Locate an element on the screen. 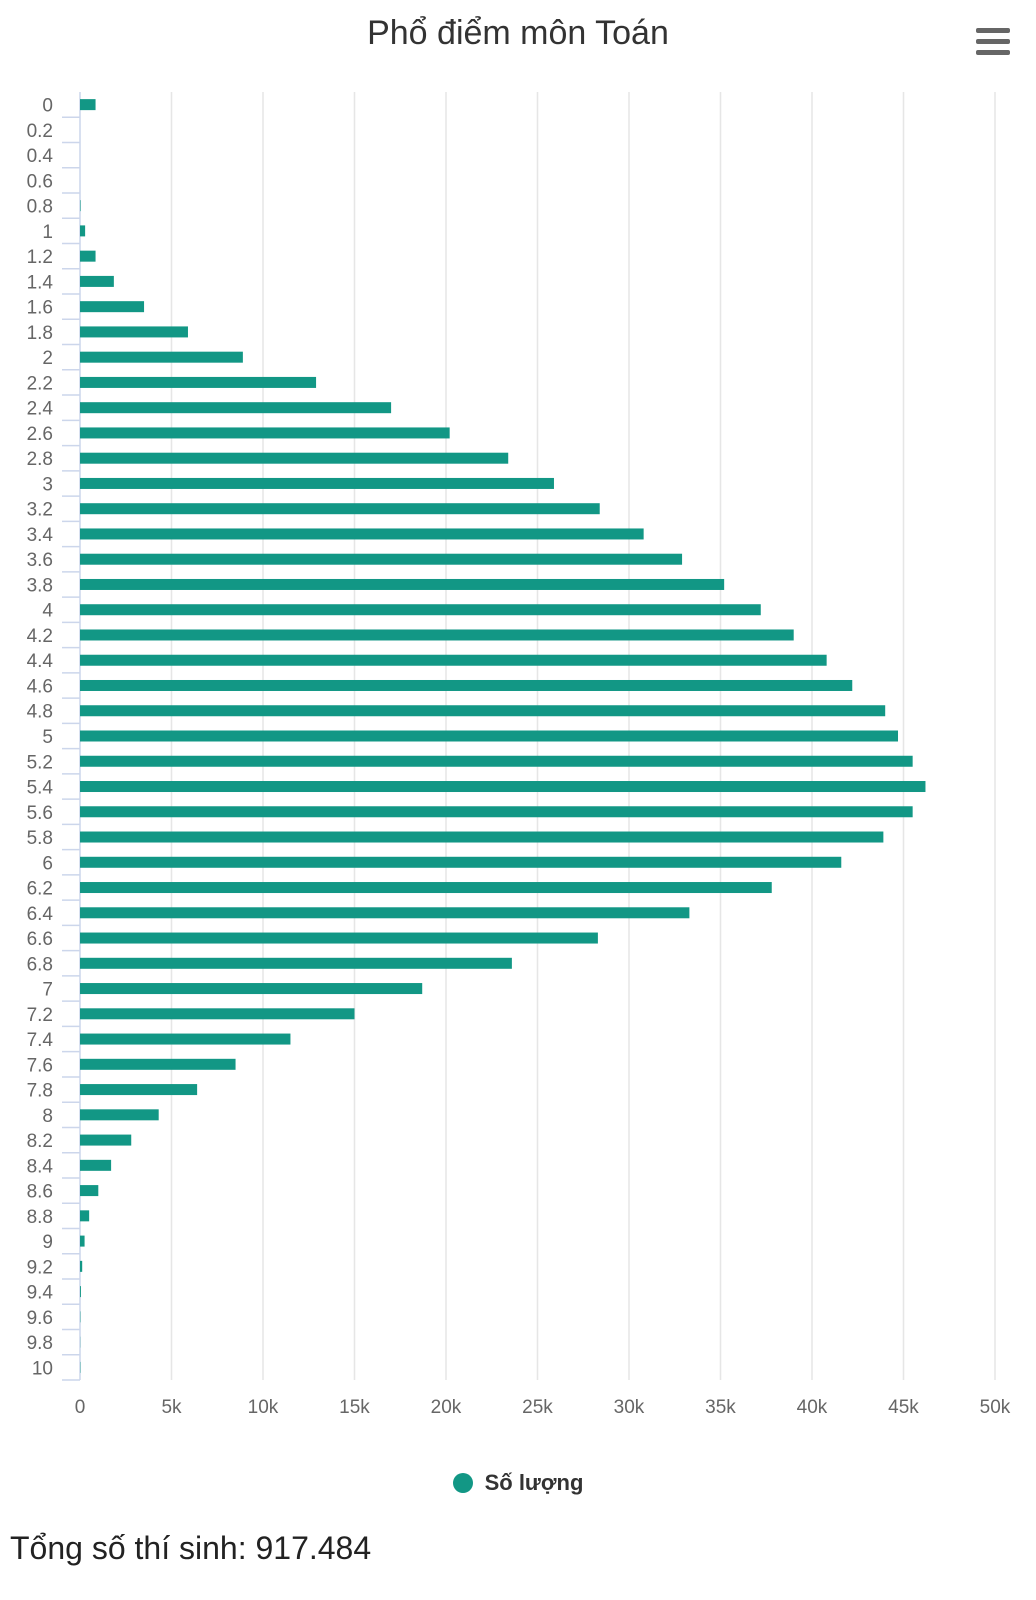 The image size is (1036, 1600). y-tick-label: 4.2 is located at coordinates (40, 636).